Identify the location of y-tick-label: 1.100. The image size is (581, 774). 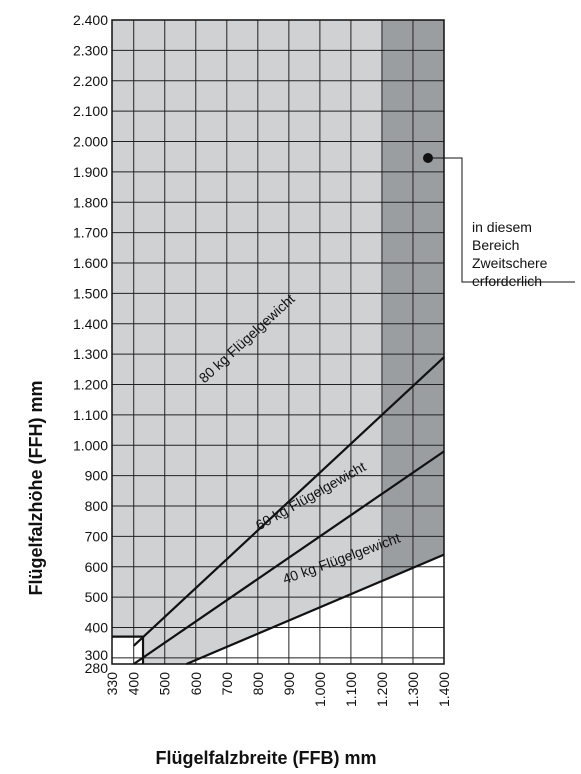
(90, 415).